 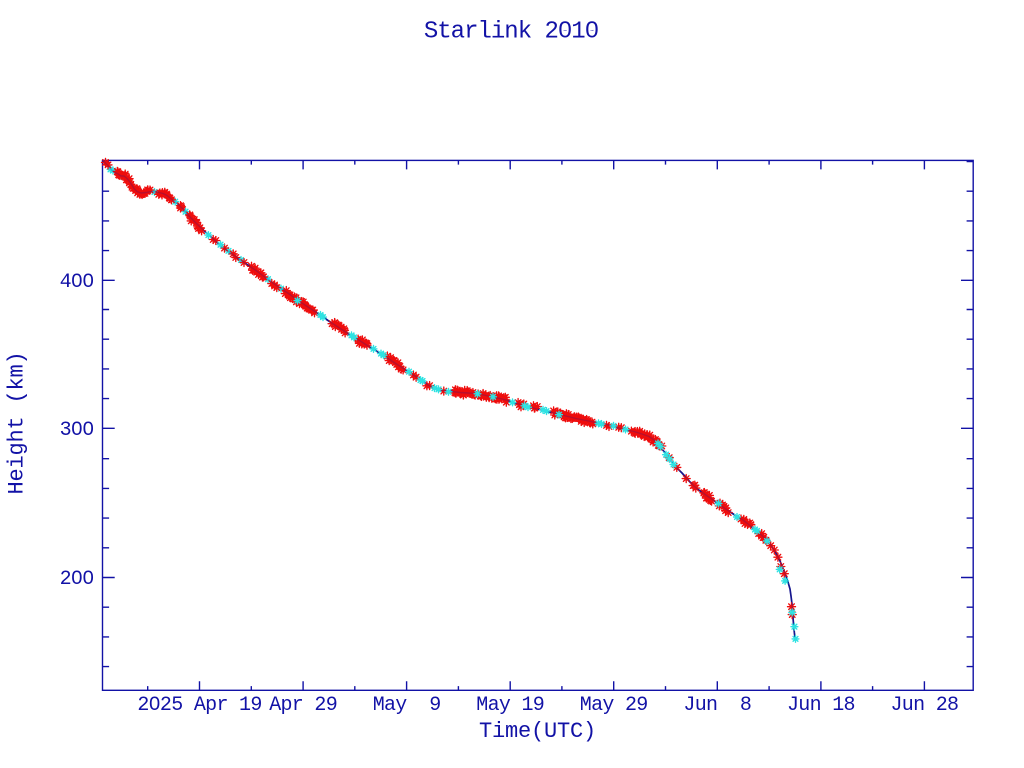 I want to click on svg-text: Apr 29, so click(x=303, y=705).